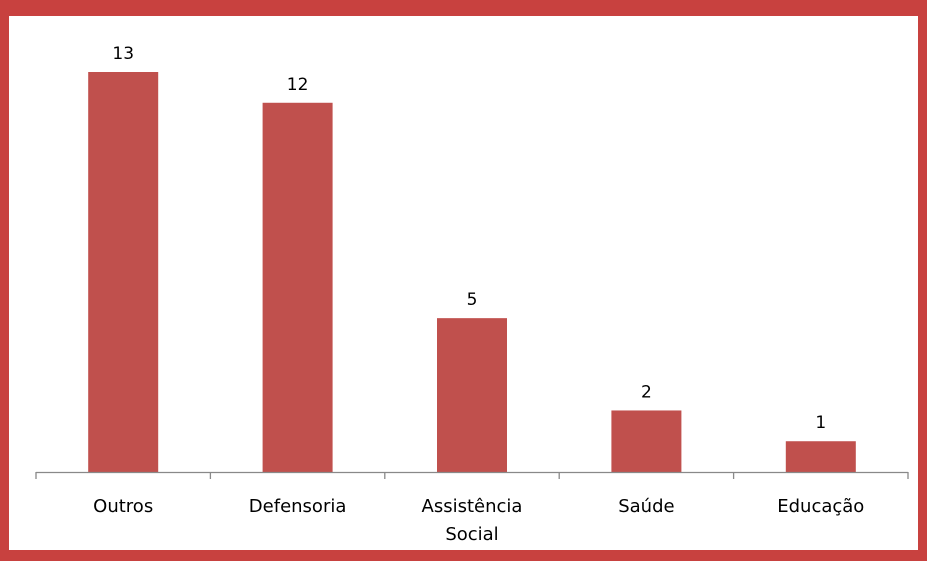 The width and height of the screenshot is (927, 561). What do you see at coordinates (472, 475) in the screenshot?
I see `x-axis` at bounding box center [472, 475].